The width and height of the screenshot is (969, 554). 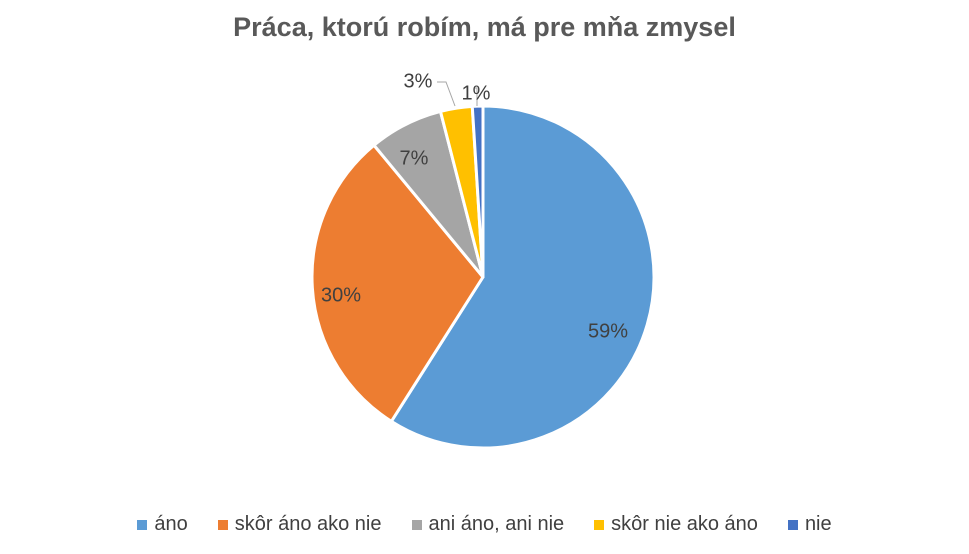 I want to click on leader-lines, so click(x=457, y=94).